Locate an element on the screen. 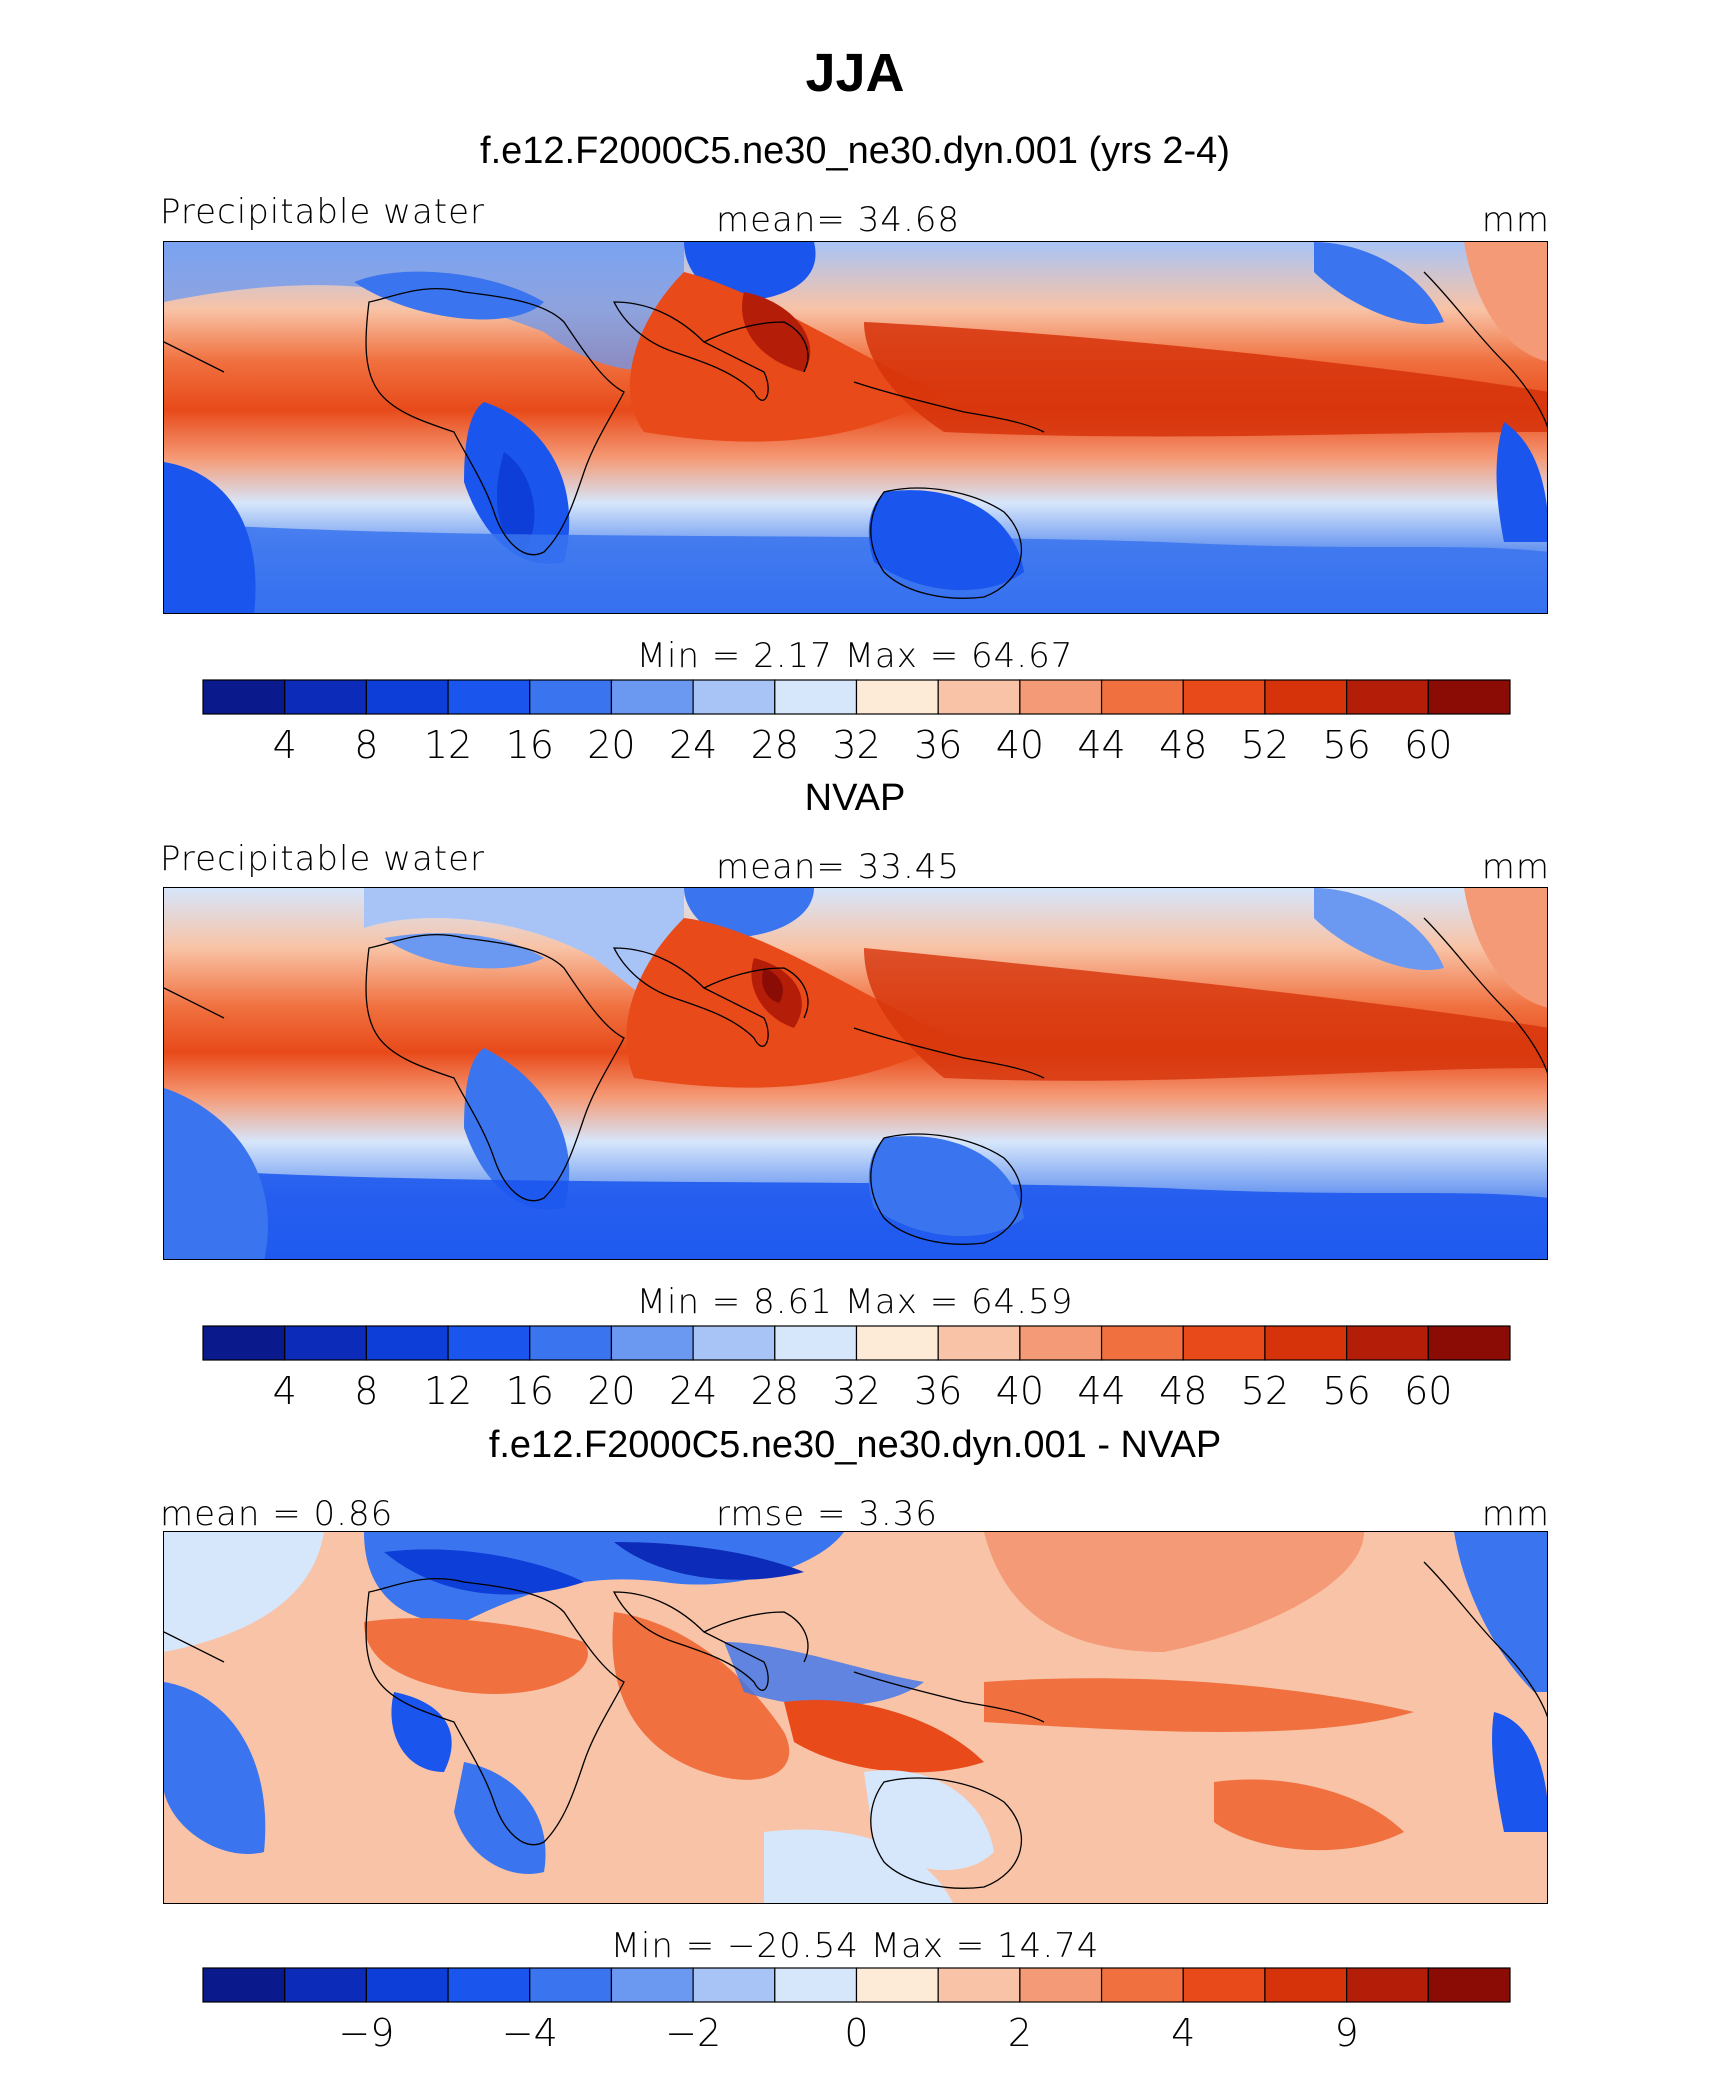 This screenshot has height=2078, width=1710. panel-1-contour-field is located at coordinates (855, 427).